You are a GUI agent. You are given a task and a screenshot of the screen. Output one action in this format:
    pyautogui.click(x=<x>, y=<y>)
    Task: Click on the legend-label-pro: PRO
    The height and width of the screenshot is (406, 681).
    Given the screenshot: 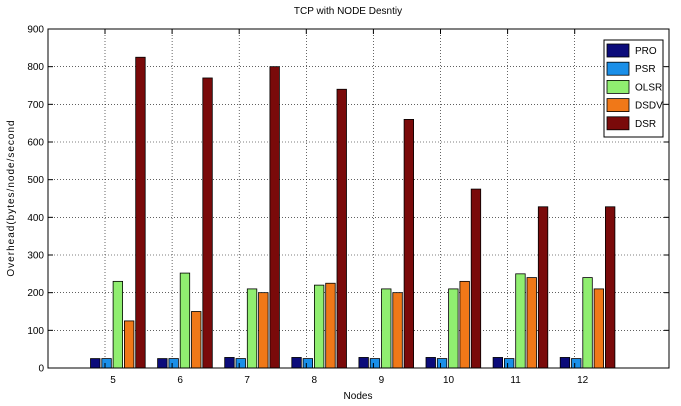 What is the action you would take?
    pyautogui.click(x=646, y=51)
    